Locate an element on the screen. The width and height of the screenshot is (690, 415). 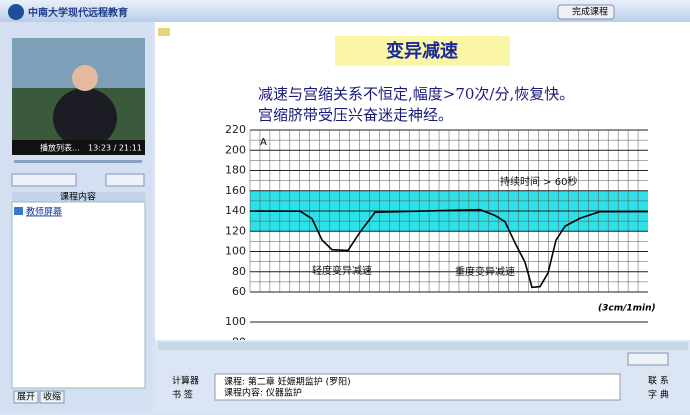
annotation: 重度变异减速 is located at coordinates (485, 271).